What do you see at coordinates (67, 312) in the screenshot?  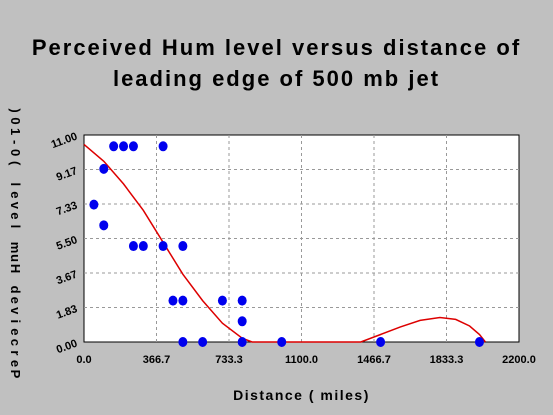 I see `y-tick-label: 1.83` at bounding box center [67, 312].